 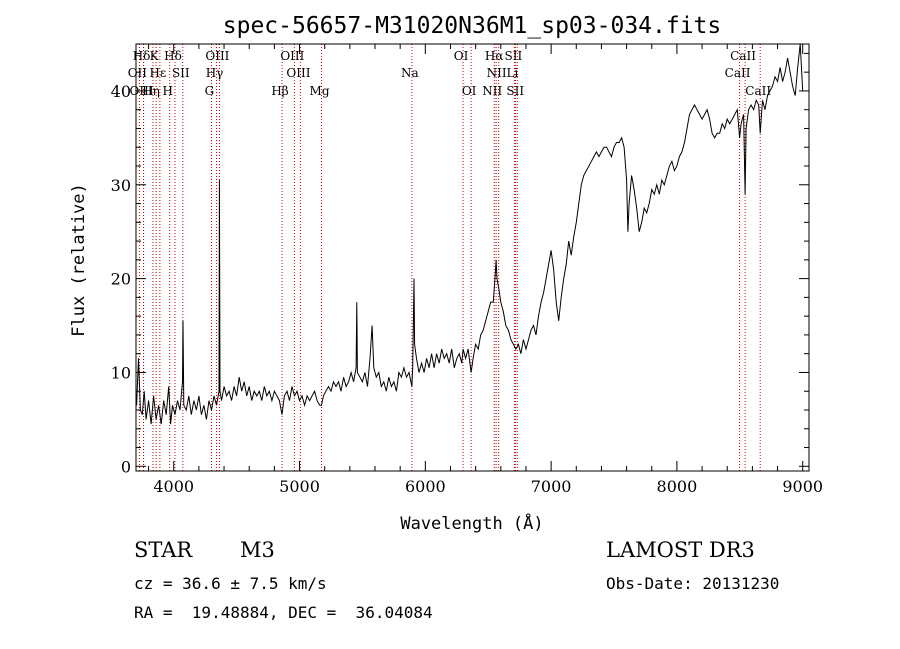 I want to click on line-label: OII, so click(x=138, y=73).